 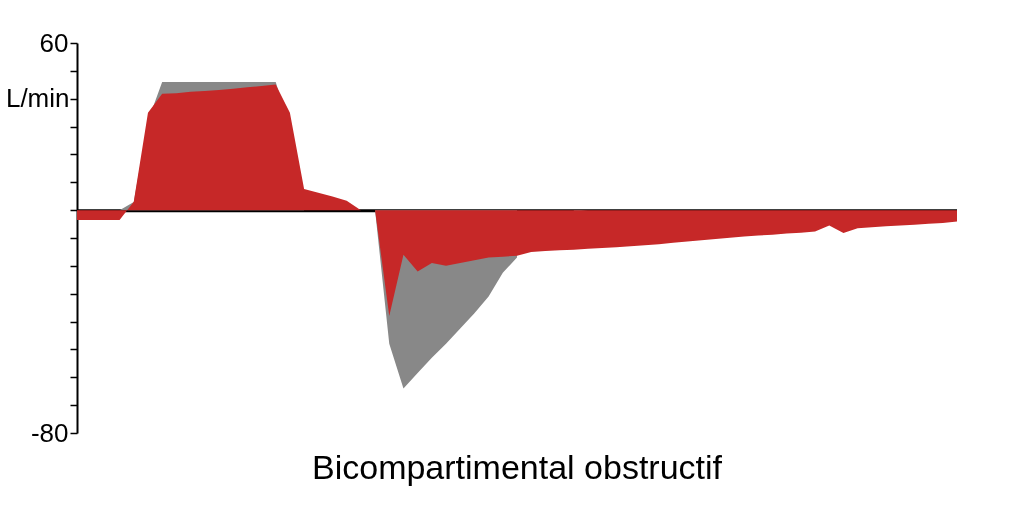 I want to click on y-tick-label: -80, so click(x=49, y=432).